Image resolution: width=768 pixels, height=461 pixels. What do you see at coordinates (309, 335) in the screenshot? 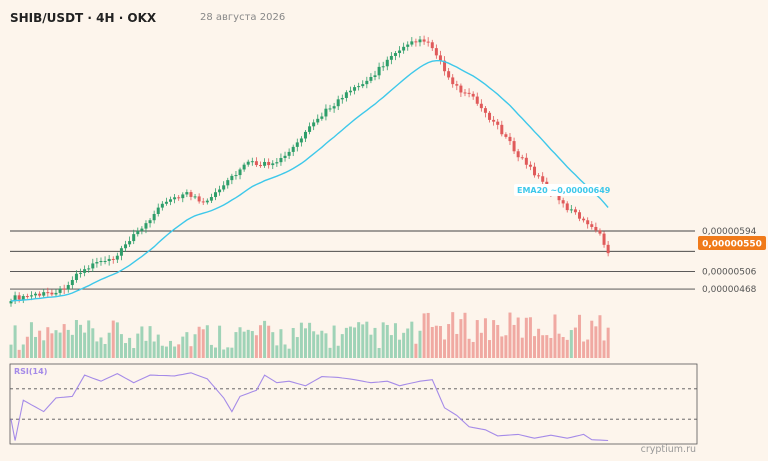
I see `volume-bars` at bounding box center [309, 335].